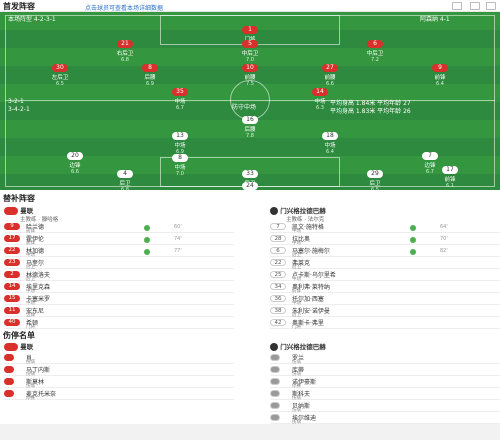 The image size is (500, 440). I want to click on player-number: 6, so click(375, 44).